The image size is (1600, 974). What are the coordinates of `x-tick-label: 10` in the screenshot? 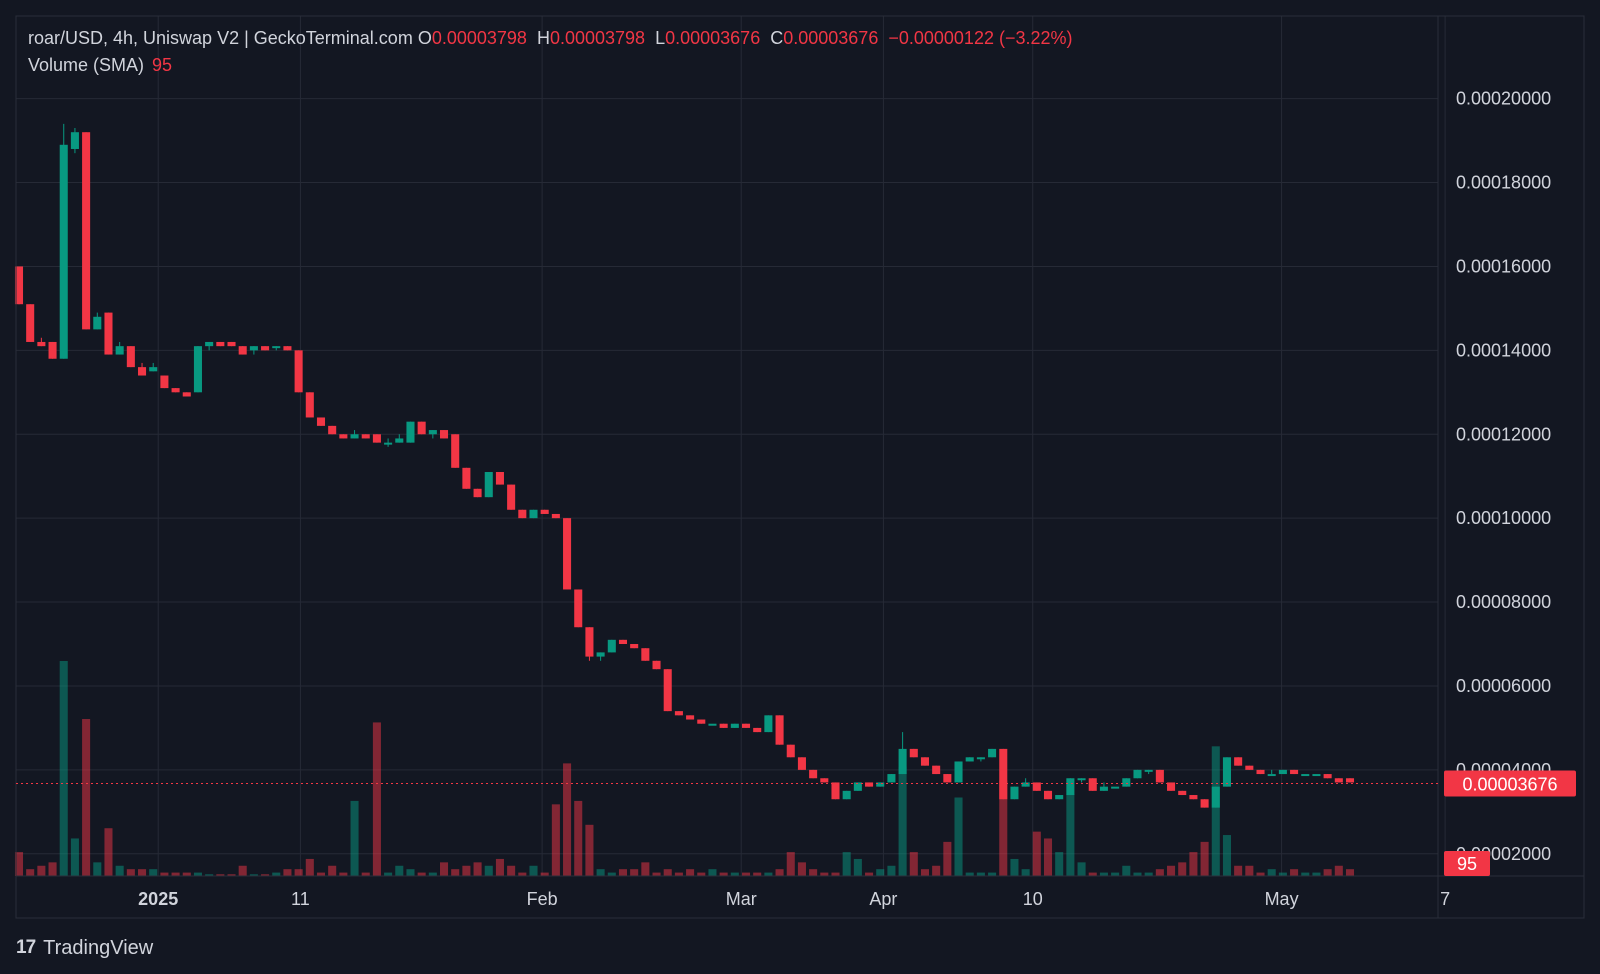 It's located at (1033, 899).